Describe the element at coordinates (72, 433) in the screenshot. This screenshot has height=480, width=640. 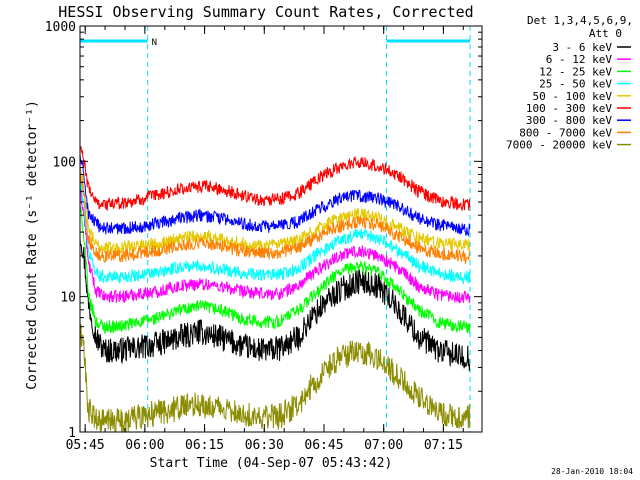
I see `y-tick-label: 1` at that location.